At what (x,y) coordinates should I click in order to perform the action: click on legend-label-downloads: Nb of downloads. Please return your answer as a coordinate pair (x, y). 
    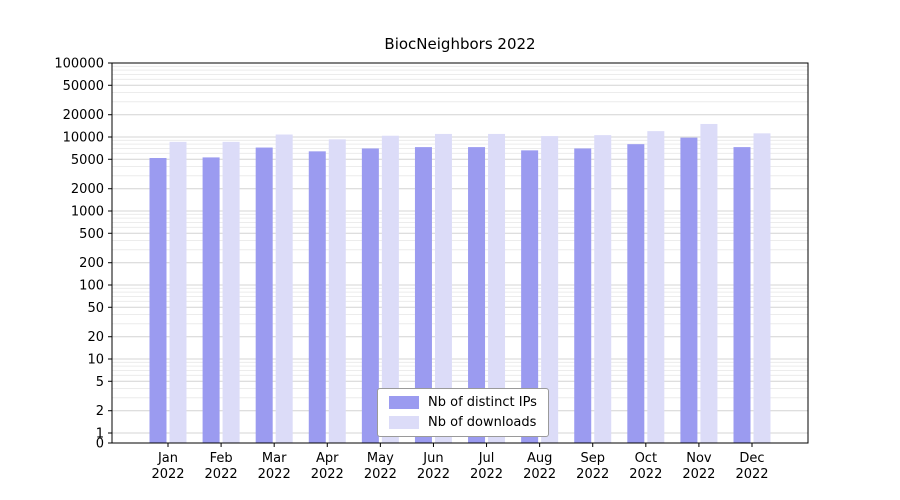
    Looking at the image, I should click on (482, 422).